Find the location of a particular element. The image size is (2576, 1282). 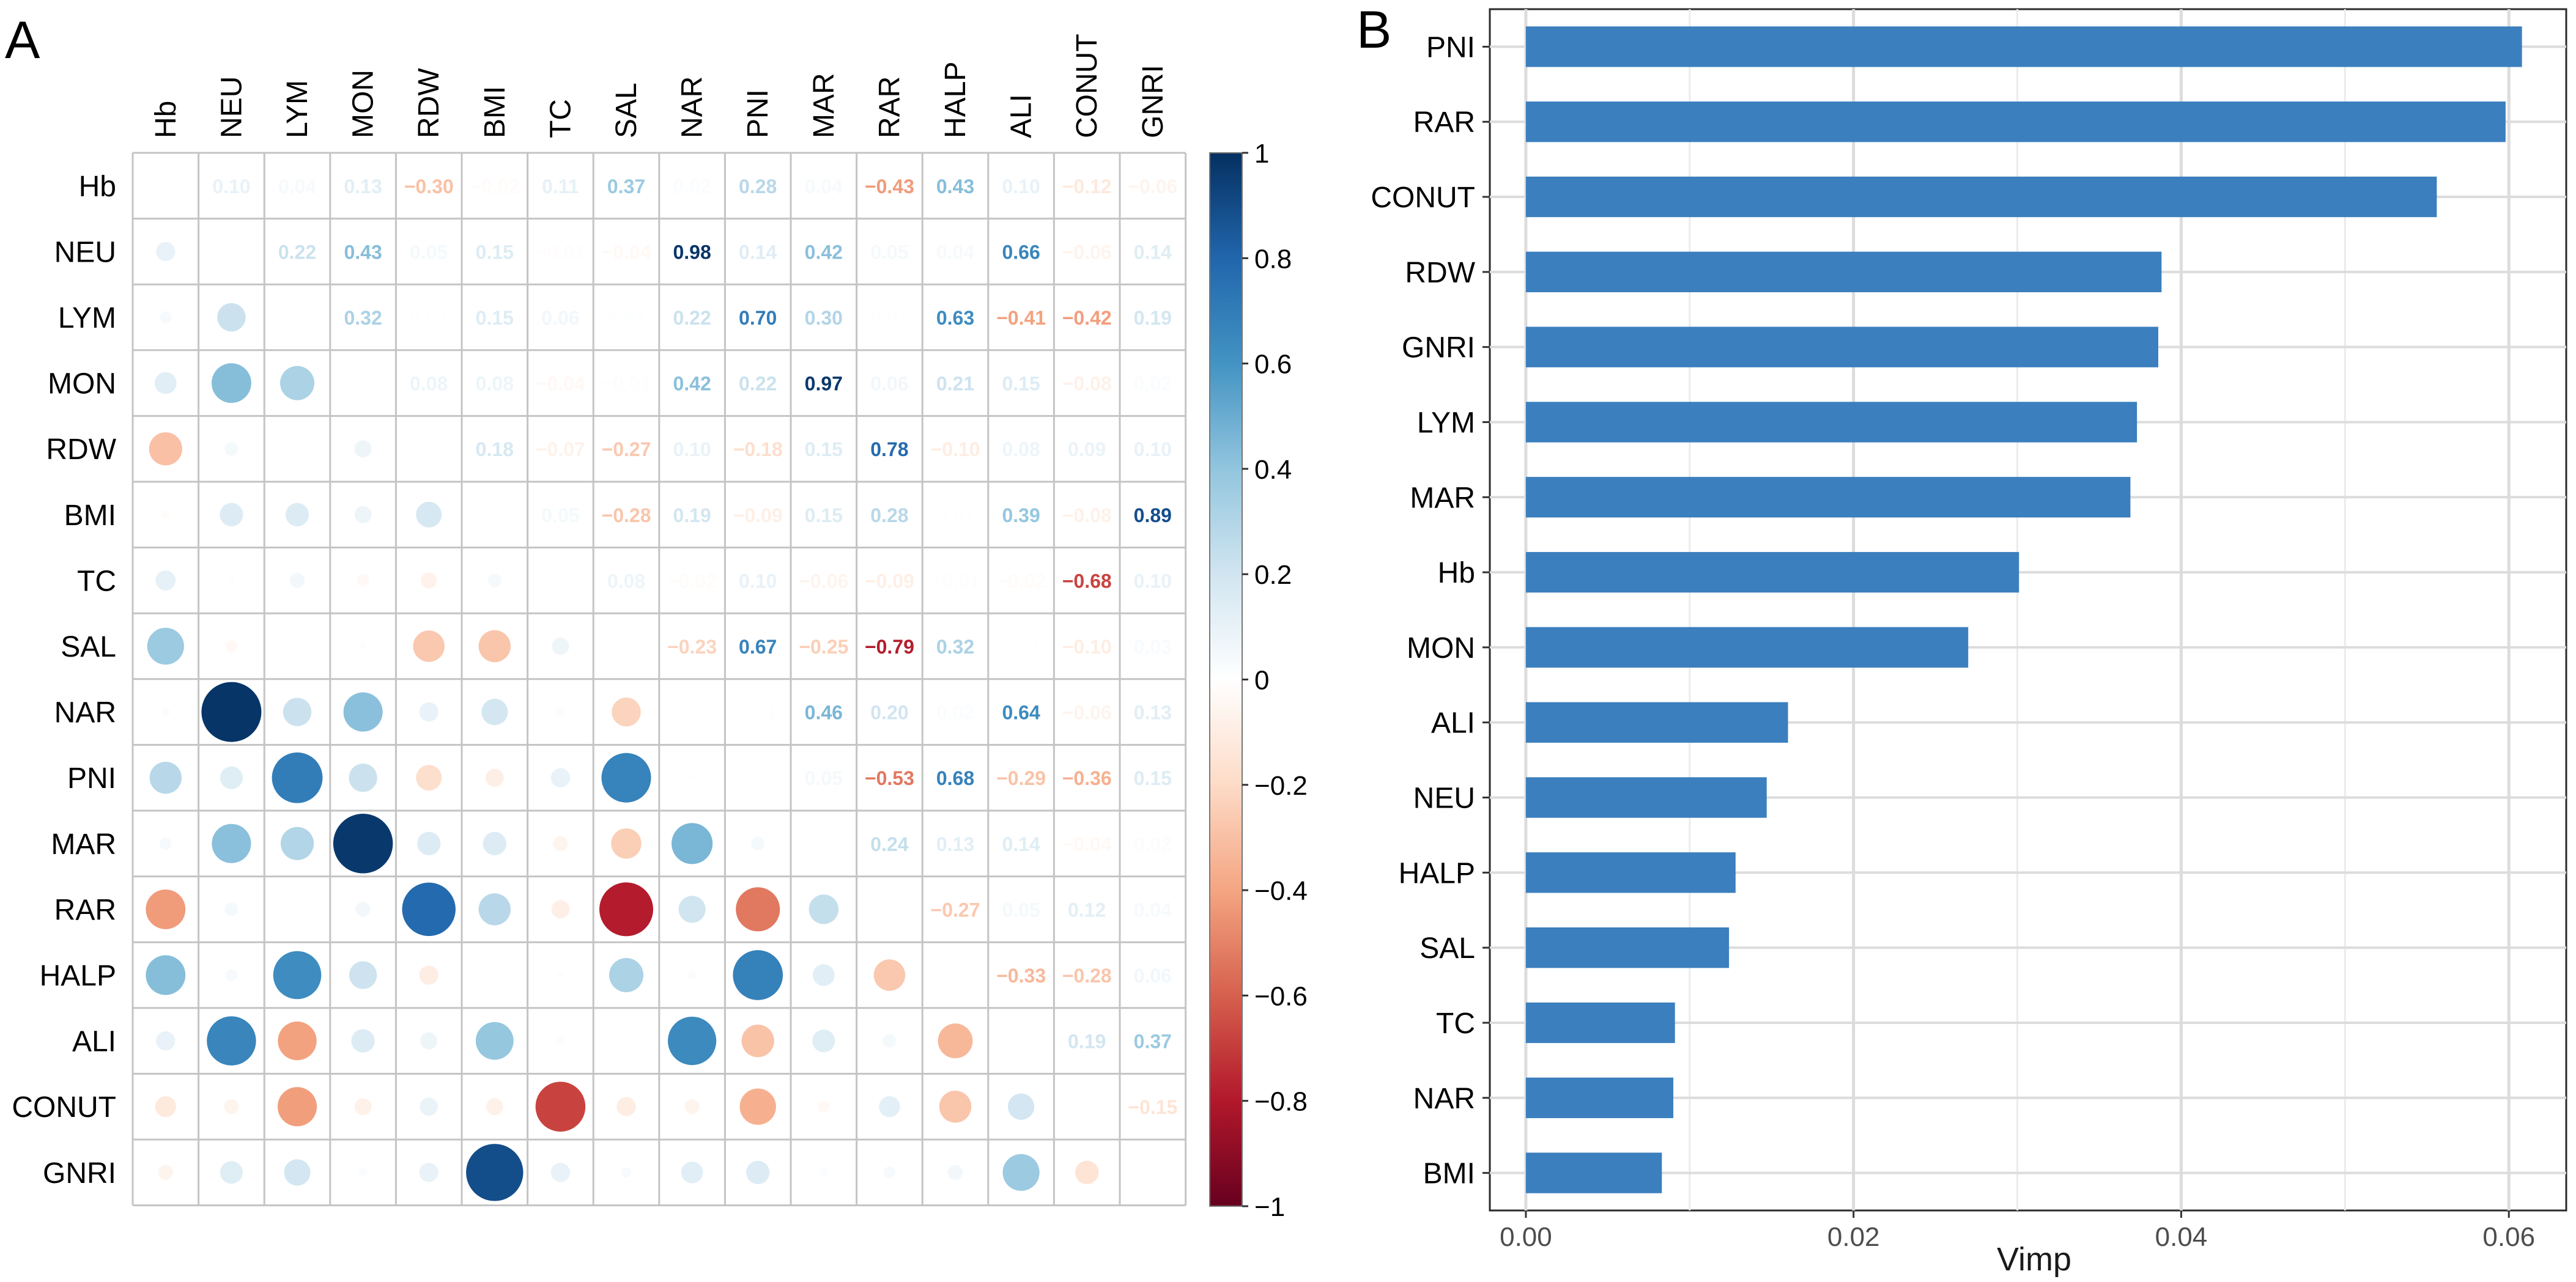

coef-label: 0.70 is located at coordinates (758, 318).